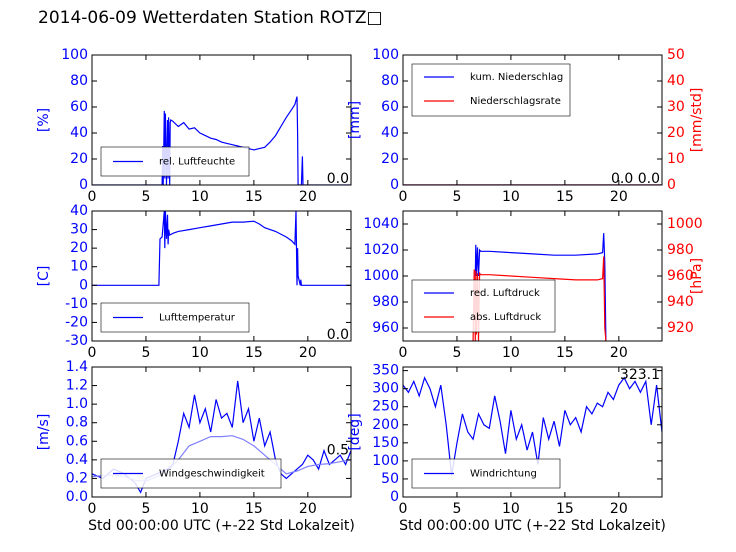 Image resolution: width=736 pixels, height=552 pixels. Describe the element at coordinates (676, 55) in the screenshot. I see `y2-tick-label: 50` at that location.